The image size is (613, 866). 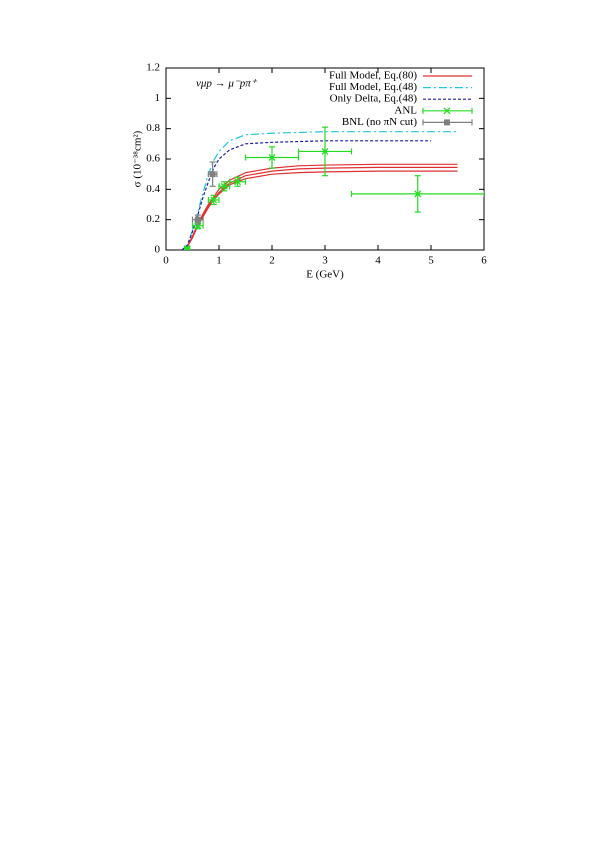 What do you see at coordinates (158, 98) in the screenshot?
I see `y-tick-label: 1` at bounding box center [158, 98].